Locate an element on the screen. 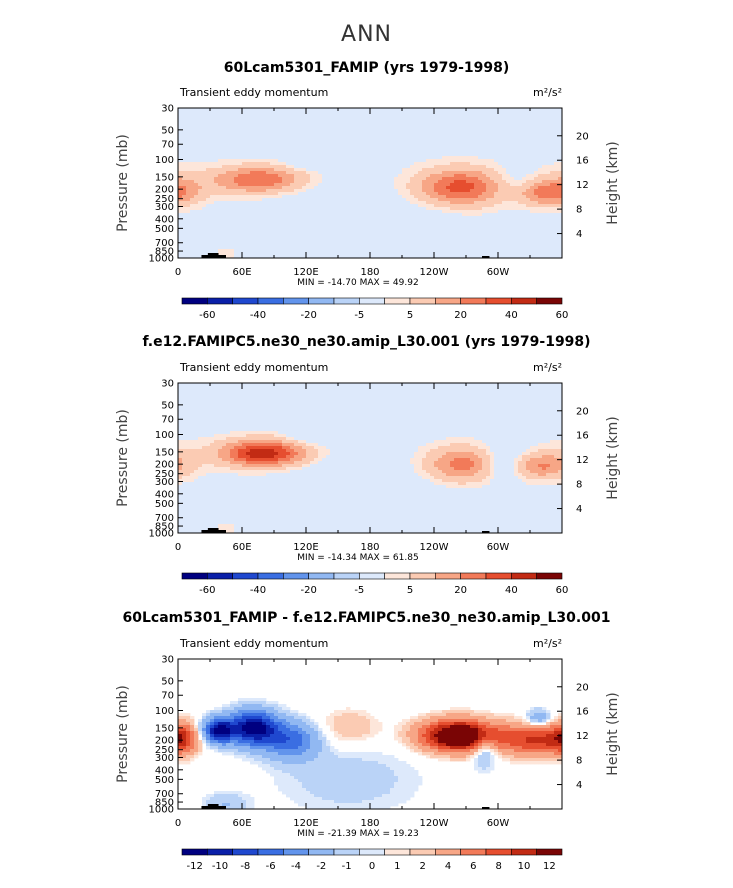 This screenshot has height=888, width=733. colorbar-label: -2 is located at coordinates (321, 866).